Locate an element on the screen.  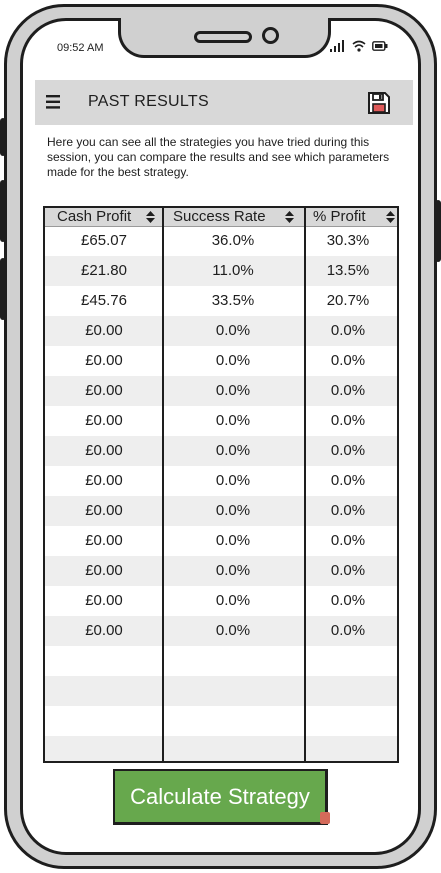
app-header is located at coordinates (224, 102).